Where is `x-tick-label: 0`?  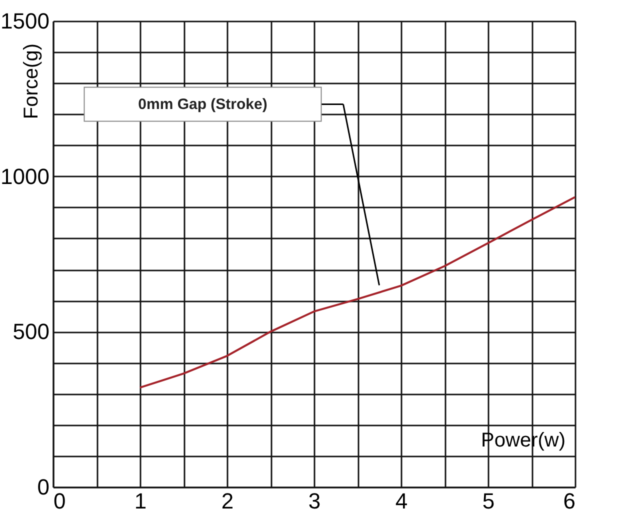
x-tick-label: 0 is located at coordinates (60, 501).